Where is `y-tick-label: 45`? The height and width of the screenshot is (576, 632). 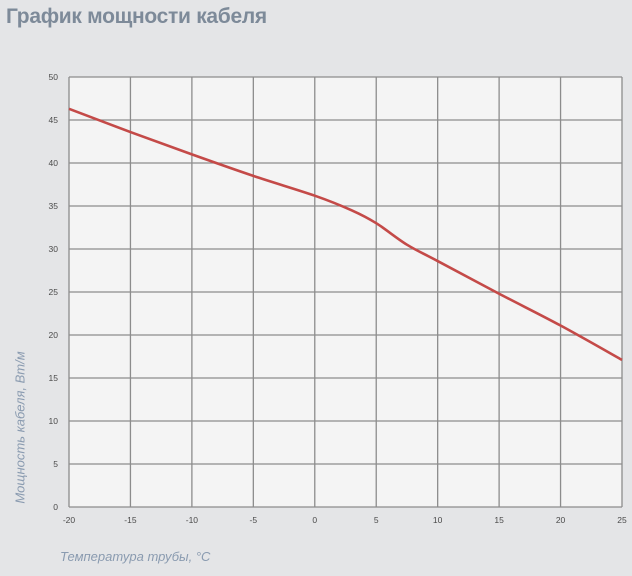 y-tick-label: 45 is located at coordinates (54, 120).